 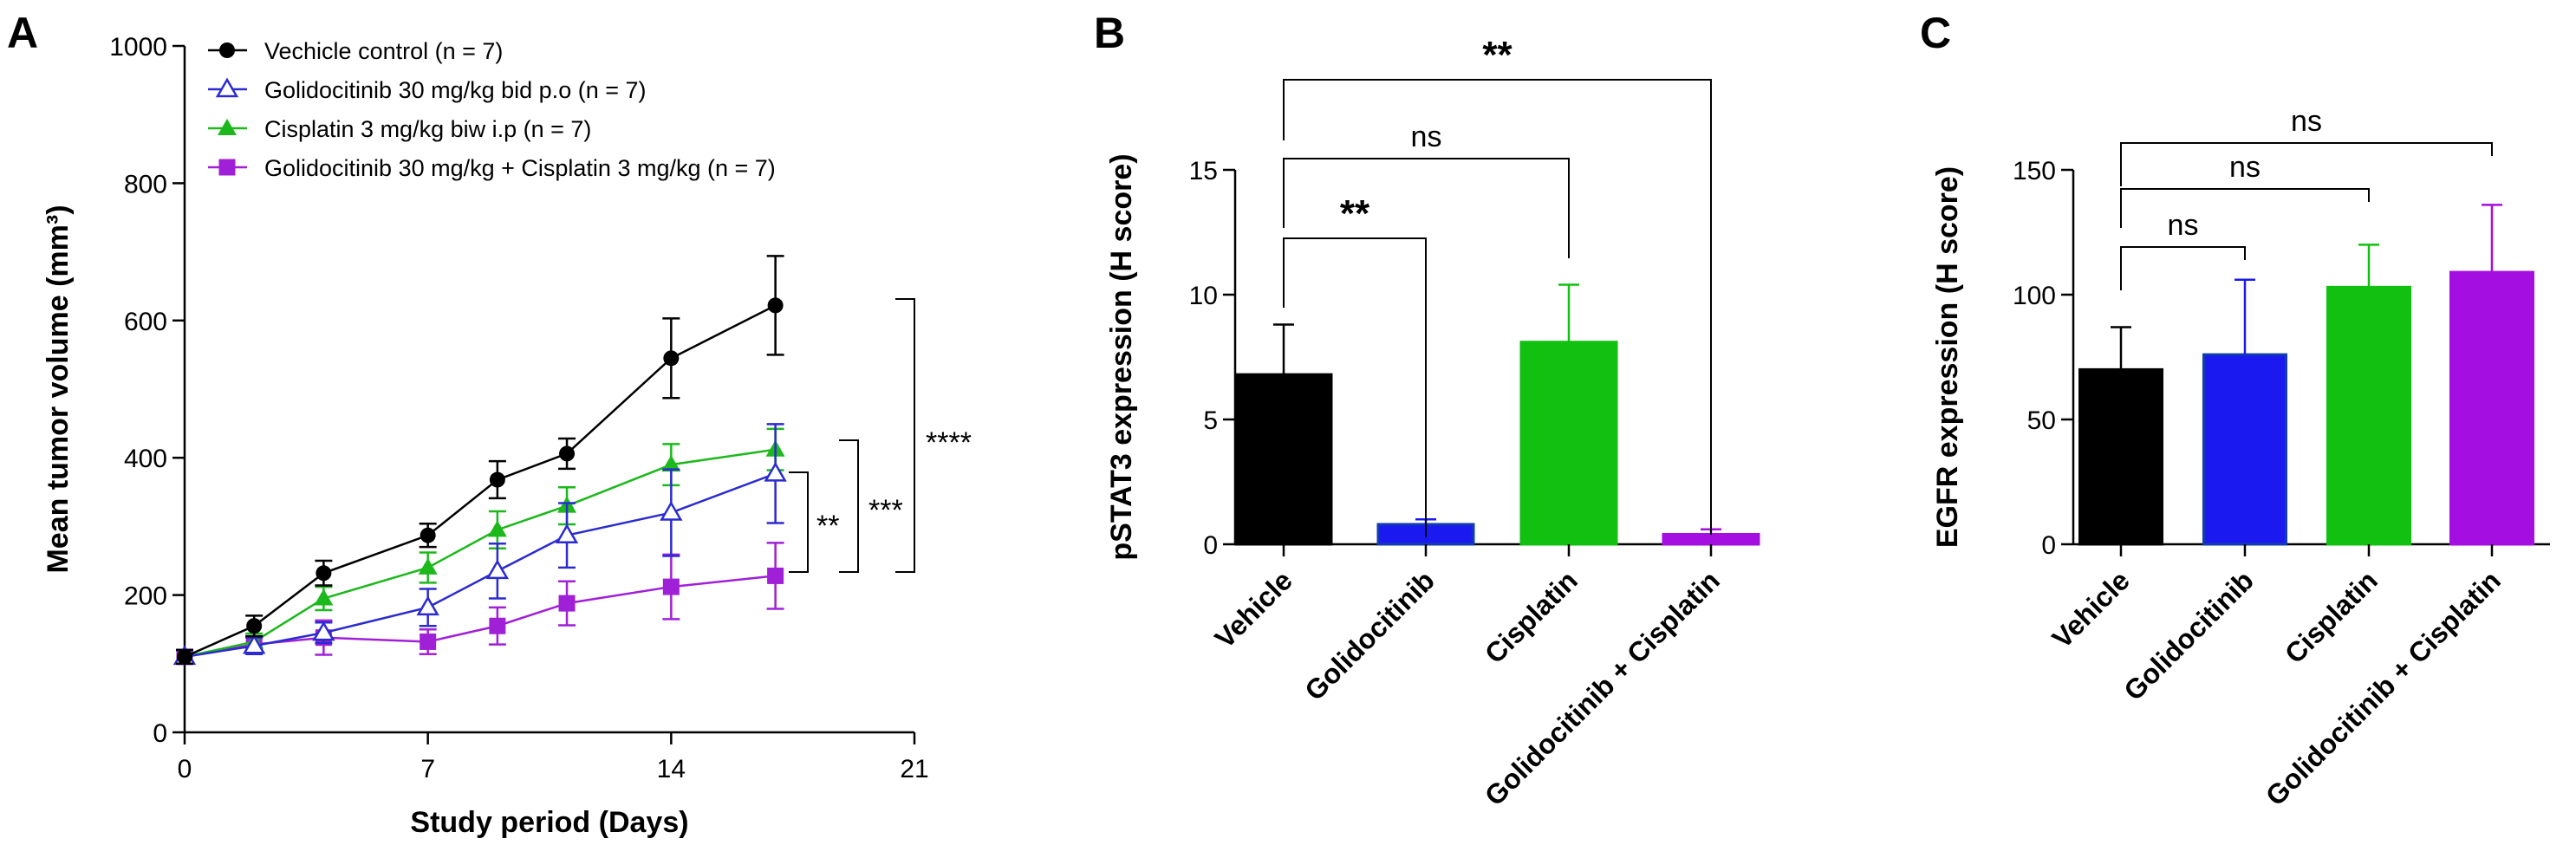 What do you see at coordinates (145, 596) in the screenshot?
I see `y-tick-label: 200` at bounding box center [145, 596].